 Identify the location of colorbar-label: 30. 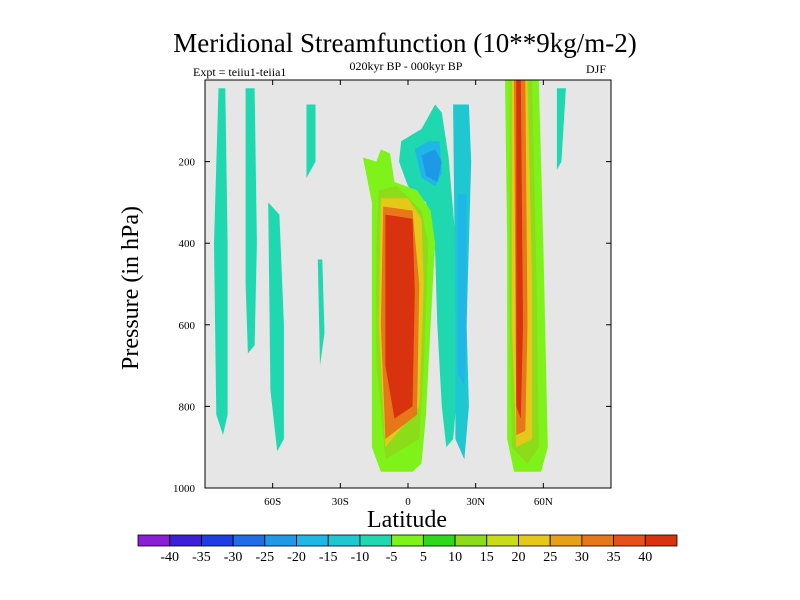
(582, 557).